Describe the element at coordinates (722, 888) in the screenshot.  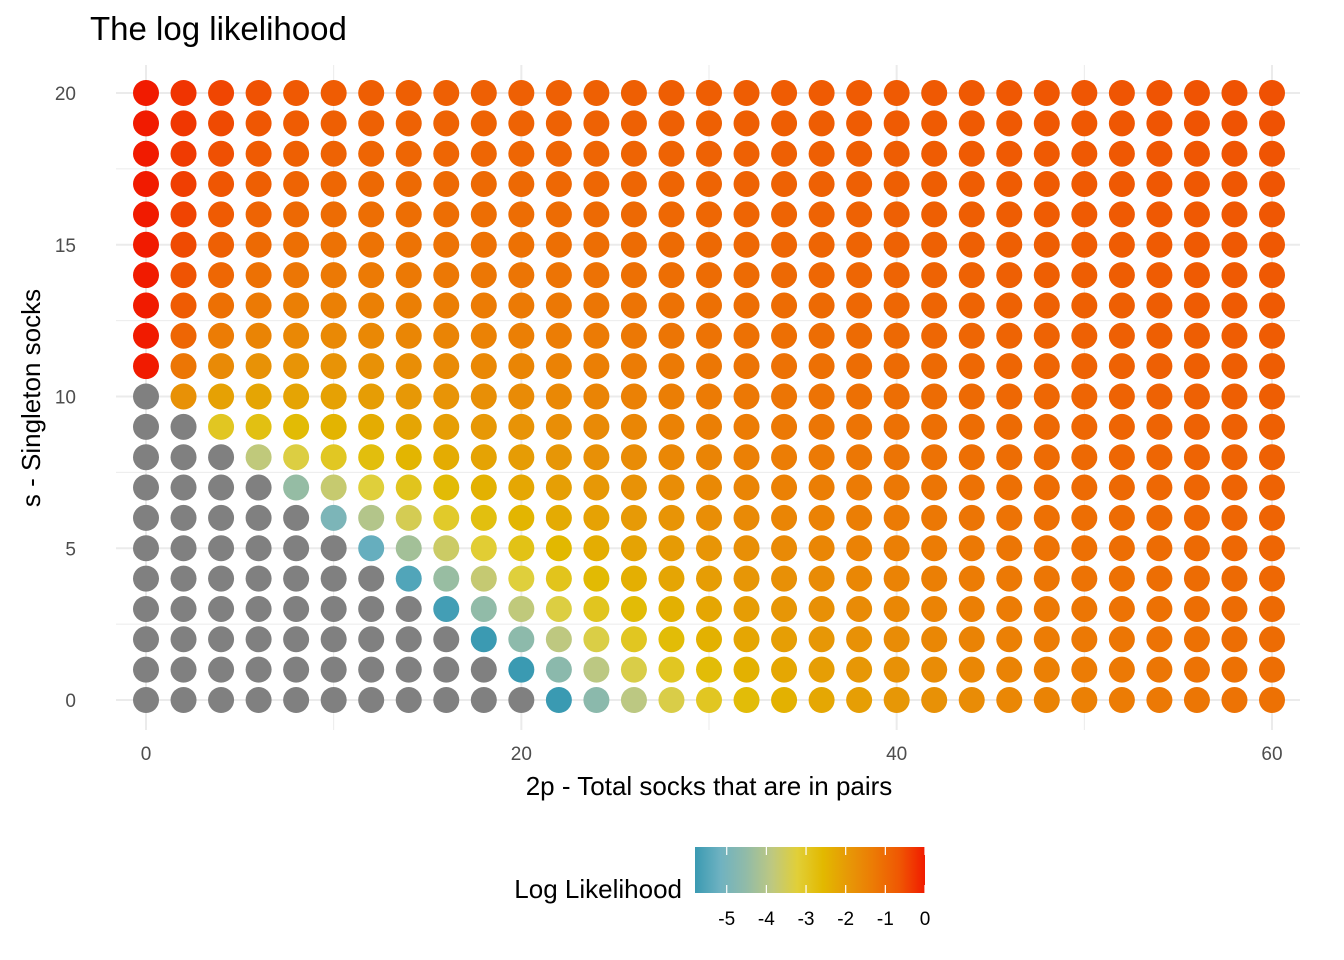
I see `legend: Log Likelihood -5 -4 -3 -2 -1 0` at that location.